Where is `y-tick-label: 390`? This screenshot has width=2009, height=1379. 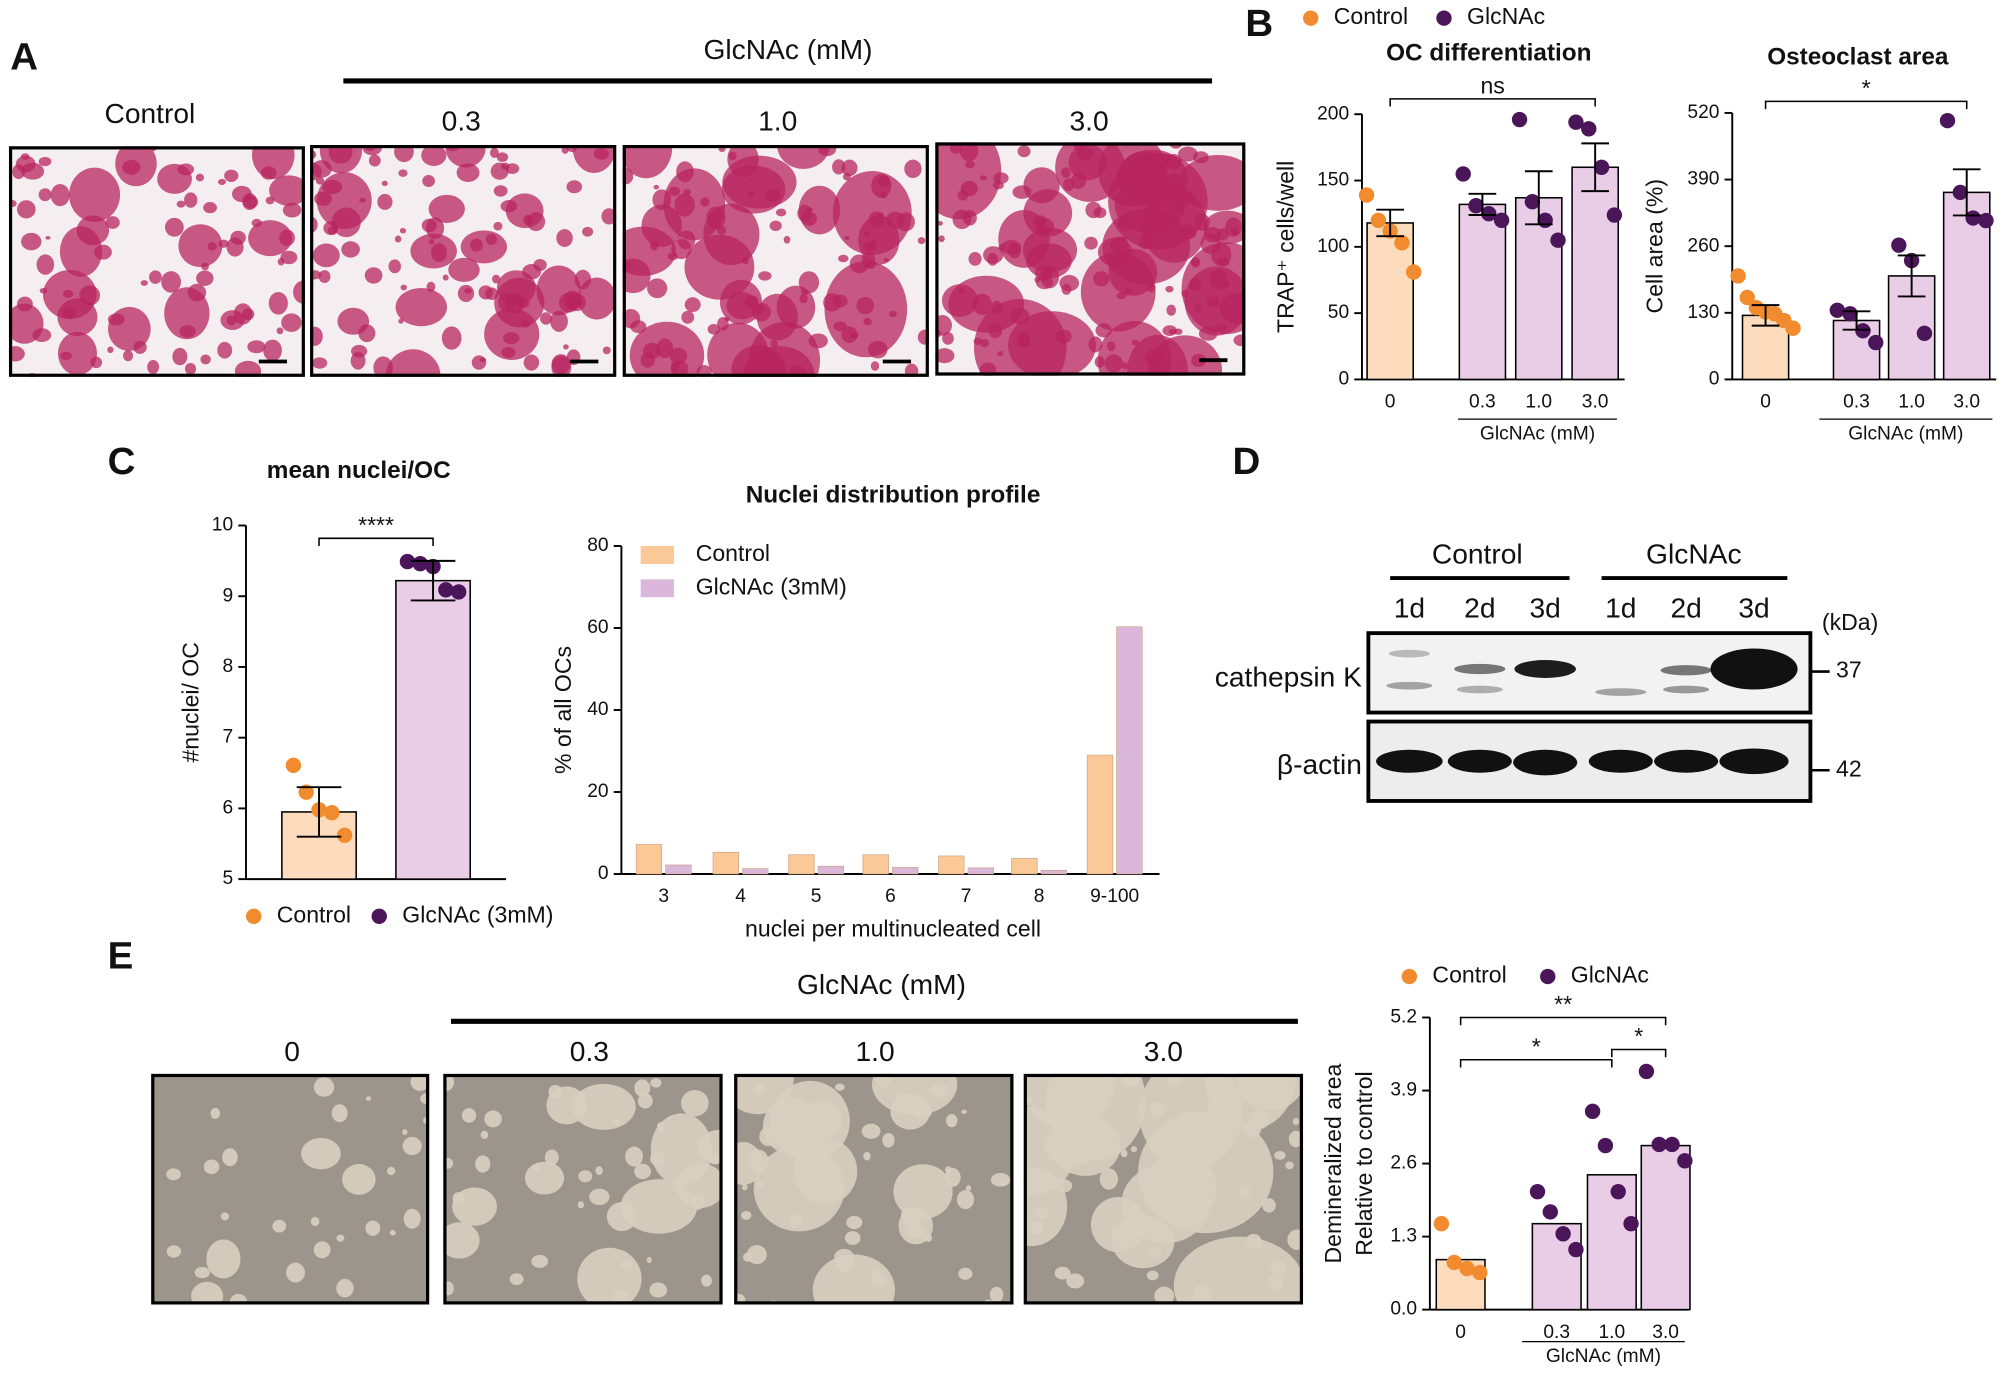 y-tick-label: 390 is located at coordinates (1703, 179).